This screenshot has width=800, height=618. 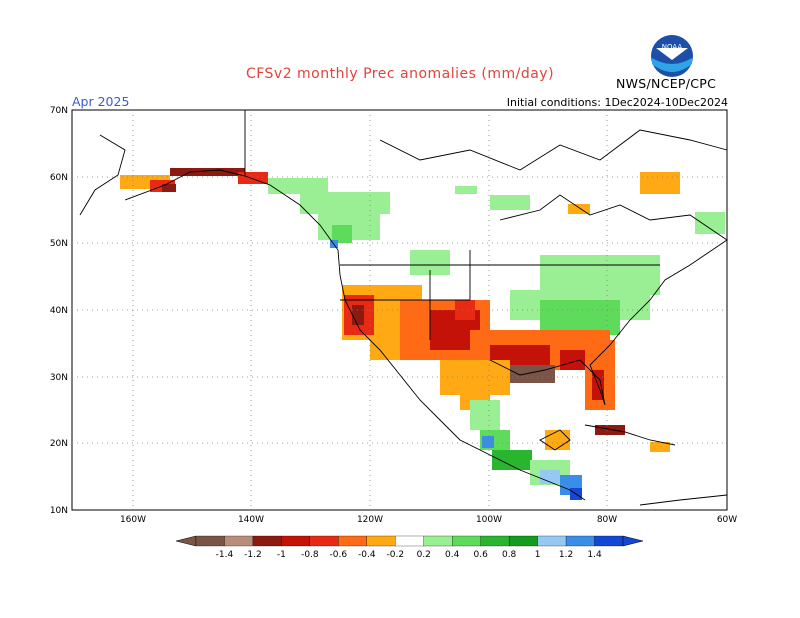 What do you see at coordinates (489, 520) in the screenshot?
I see `lon-label: 100W` at bounding box center [489, 520].